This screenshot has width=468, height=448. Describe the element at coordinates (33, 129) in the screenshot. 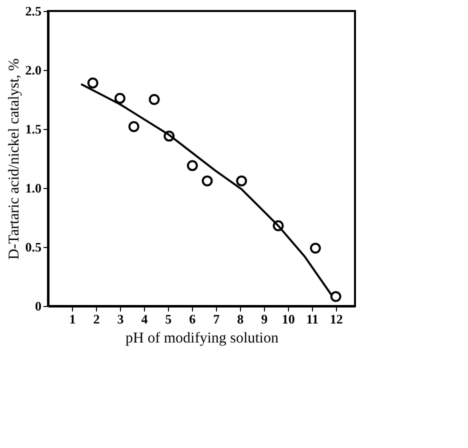

I see `y-tick-label: 1.5` at that location.